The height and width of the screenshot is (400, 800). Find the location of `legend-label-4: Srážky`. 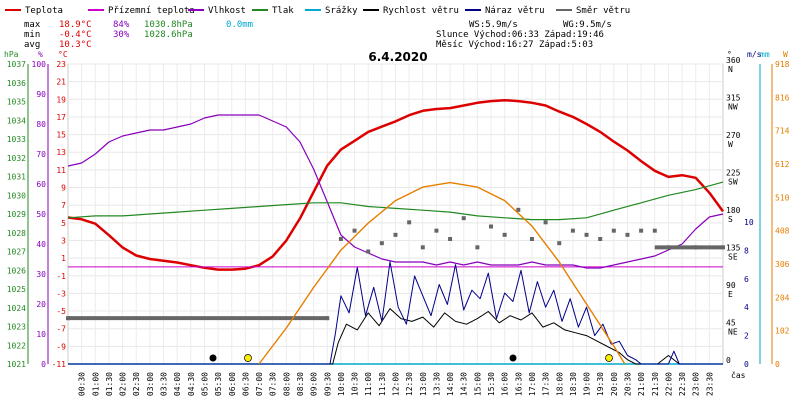

legend-label-4: Srážky is located at coordinates (341, 11).